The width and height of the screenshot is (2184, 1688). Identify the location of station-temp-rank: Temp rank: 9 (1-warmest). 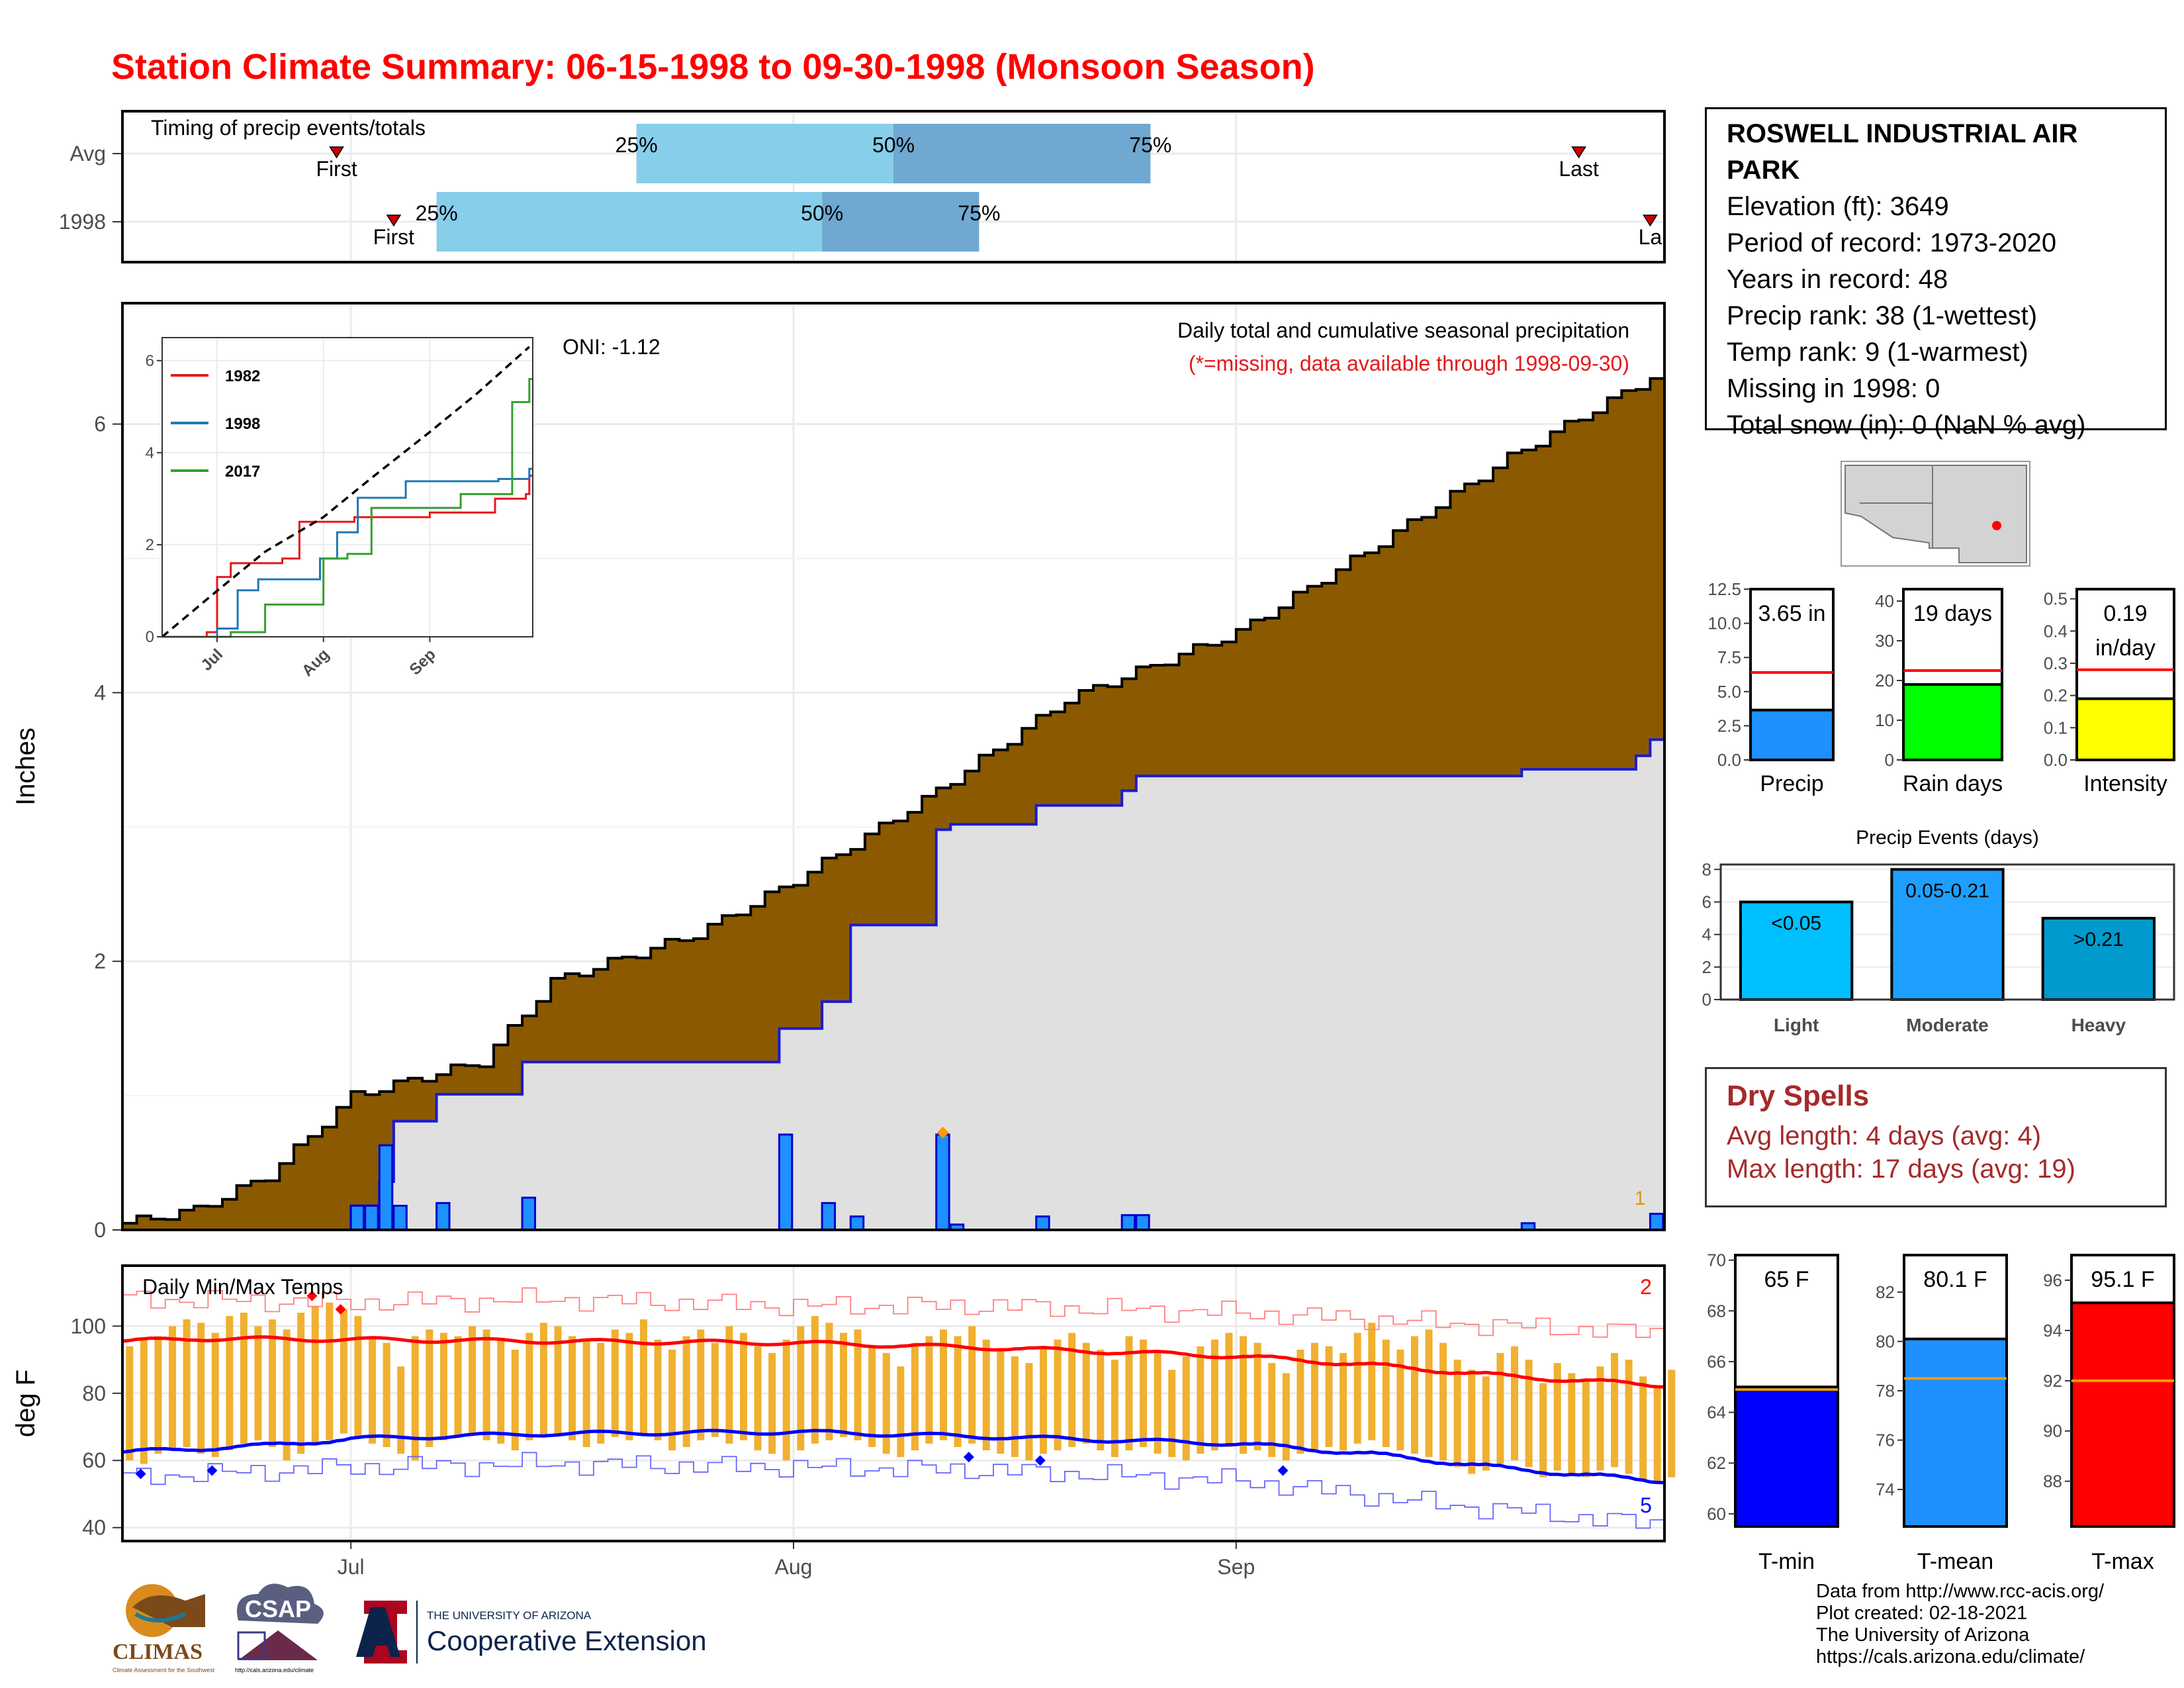
(1877, 352).